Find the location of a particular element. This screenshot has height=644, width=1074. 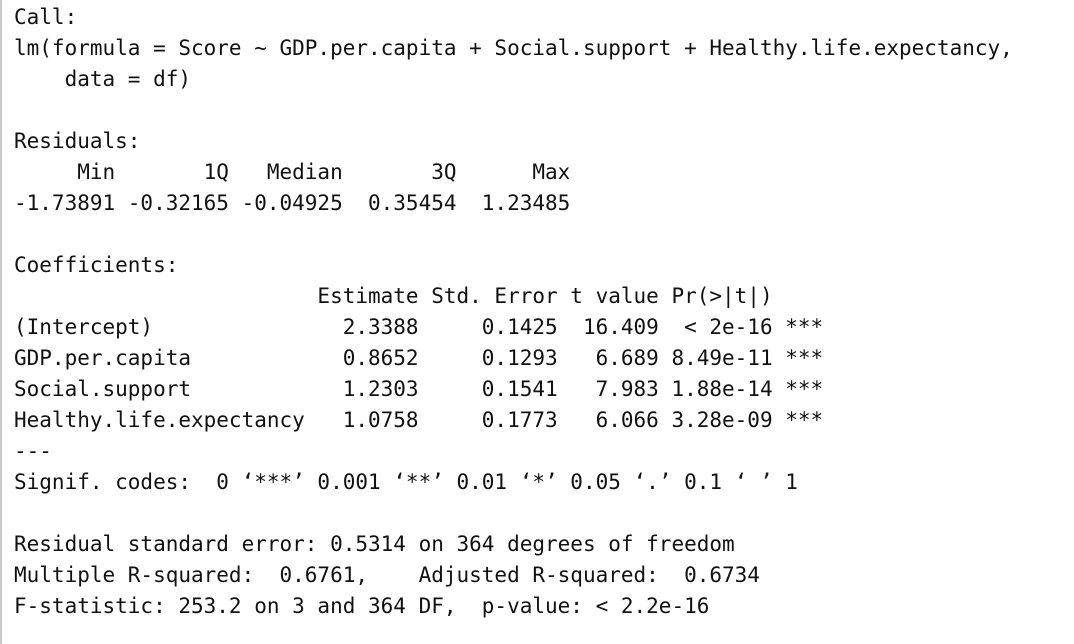

coefficients-column-headers: Estimate Std. Error t value Pr(>|t|) is located at coordinates (419, 296).